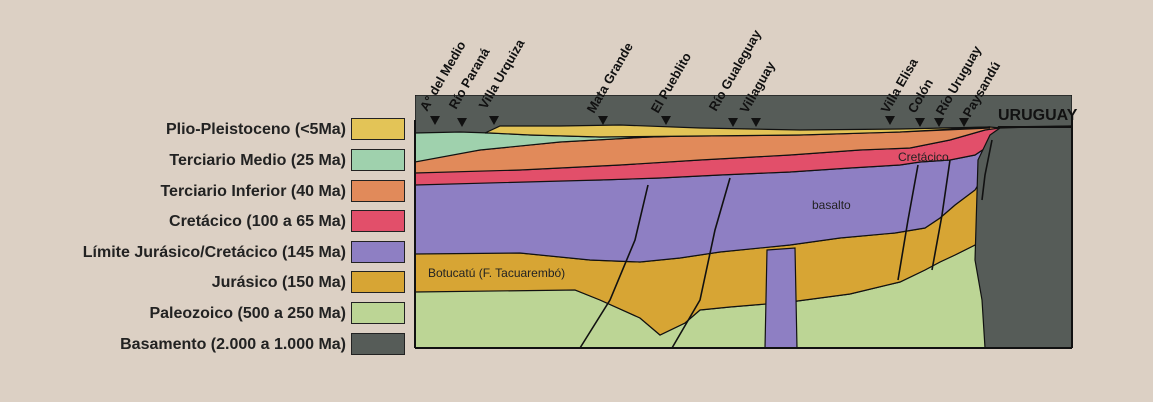 The height and width of the screenshot is (402, 1153). I want to click on legend-item-jurasico: Jurásico (150 Ma), so click(205, 284).